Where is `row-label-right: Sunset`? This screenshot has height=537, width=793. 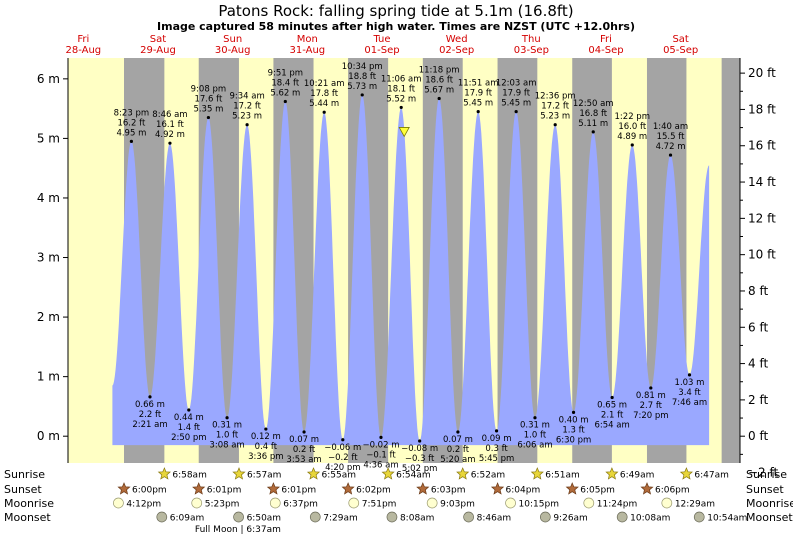 row-label-right: Sunset is located at coordinates (765, 489).